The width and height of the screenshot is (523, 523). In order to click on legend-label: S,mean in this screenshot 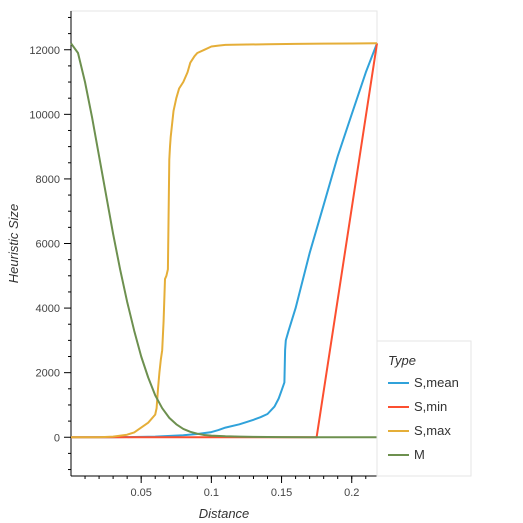, I will do `click(436, 382)`.